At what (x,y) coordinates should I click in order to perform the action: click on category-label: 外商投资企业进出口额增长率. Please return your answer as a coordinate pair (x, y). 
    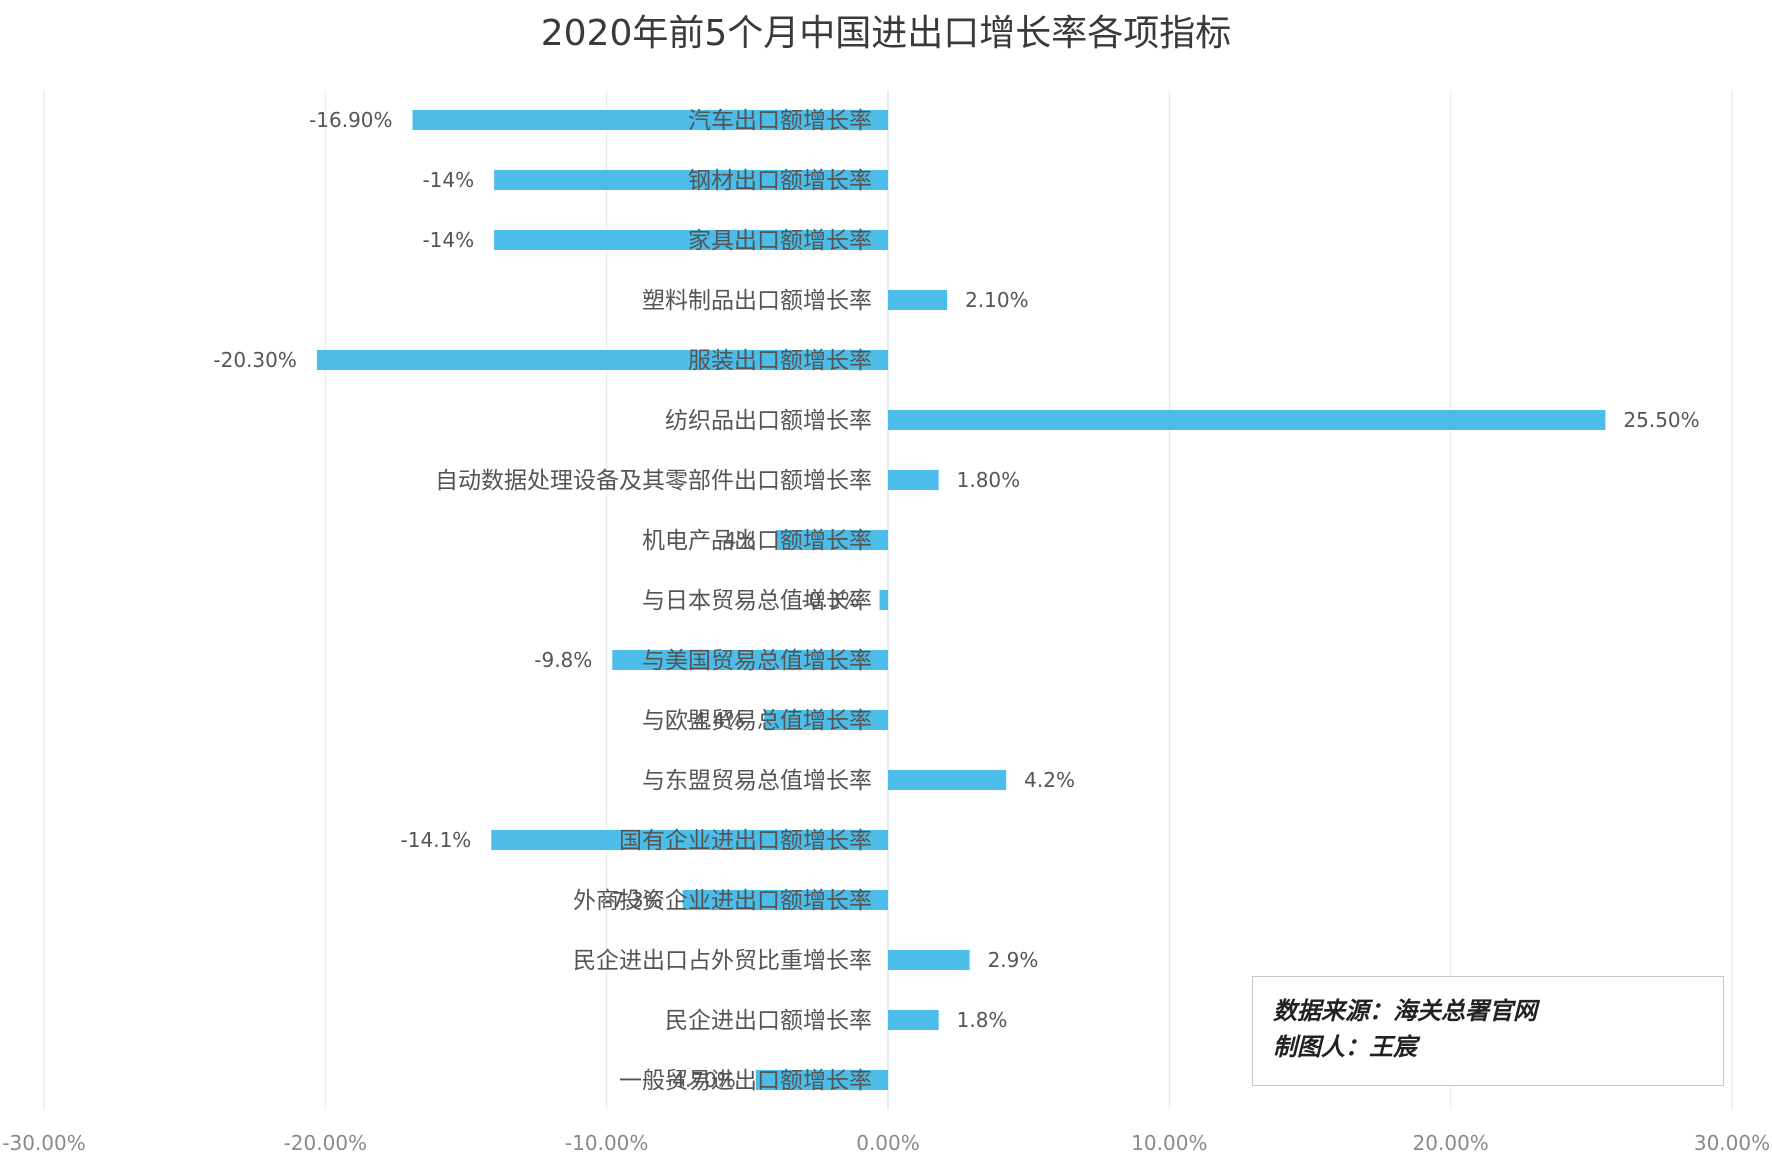
    Looking at the image, I should click on (722, 901).